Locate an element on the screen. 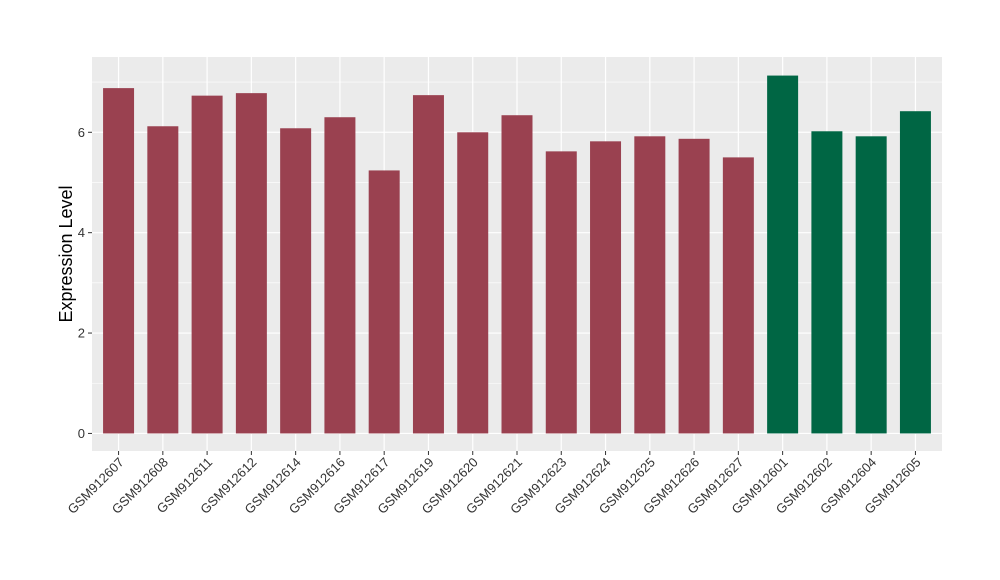  y-axis: 0 2 4 6 is located at coordinates (85, 283).